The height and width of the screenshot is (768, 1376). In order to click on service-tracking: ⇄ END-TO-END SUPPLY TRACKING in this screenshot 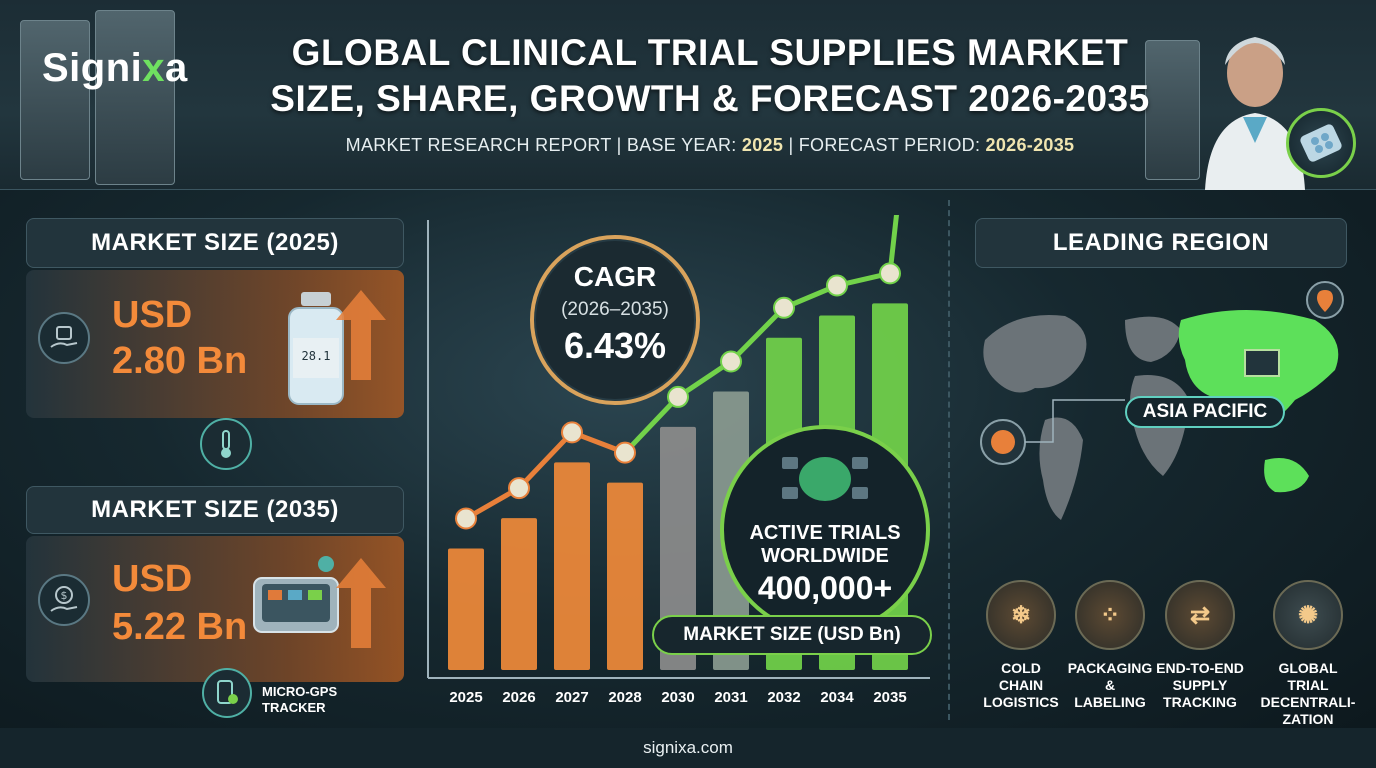, I will do `click(1200, 645)`.